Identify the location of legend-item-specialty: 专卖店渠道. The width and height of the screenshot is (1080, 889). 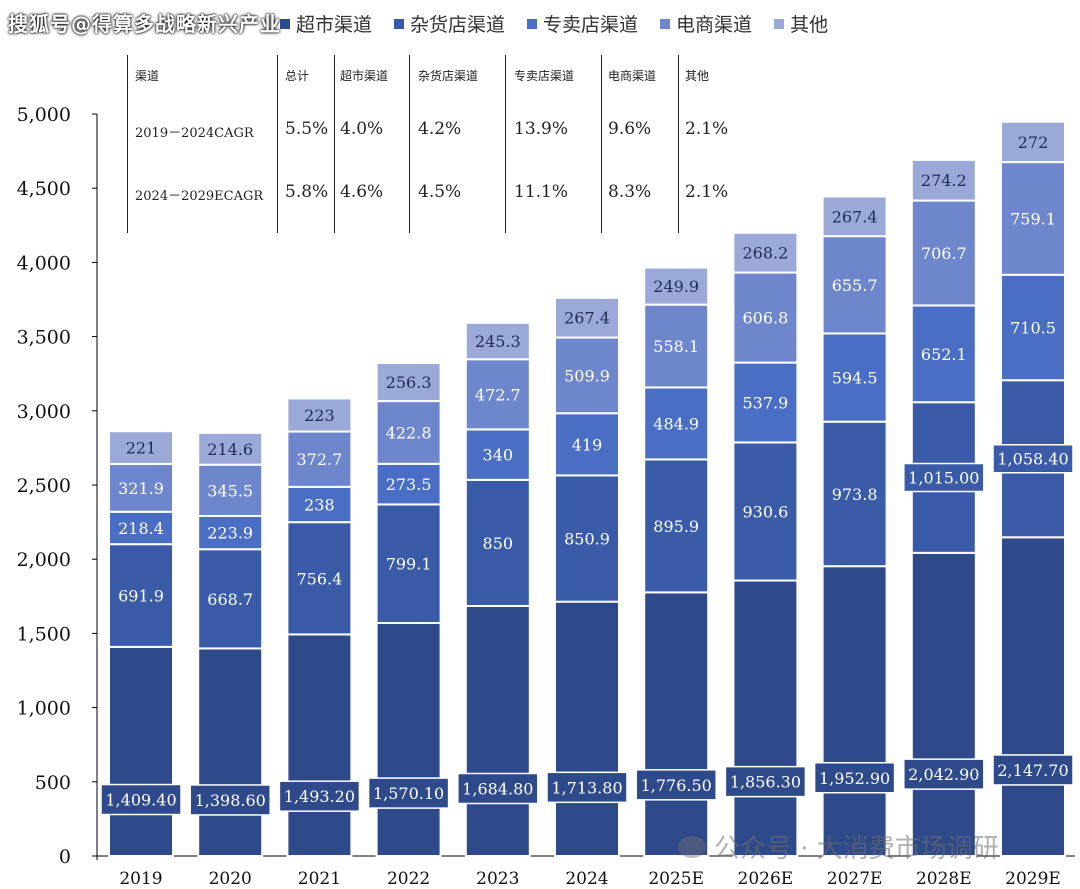
(582, 23).